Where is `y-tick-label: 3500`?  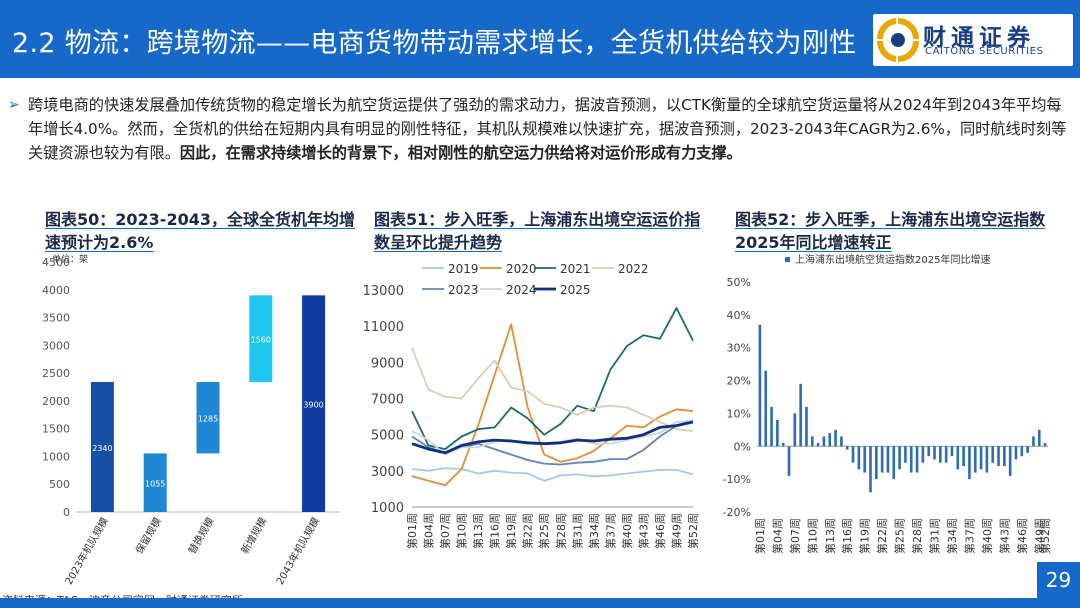
y-tick-label: 3500 is located at coordinates (56, 318).